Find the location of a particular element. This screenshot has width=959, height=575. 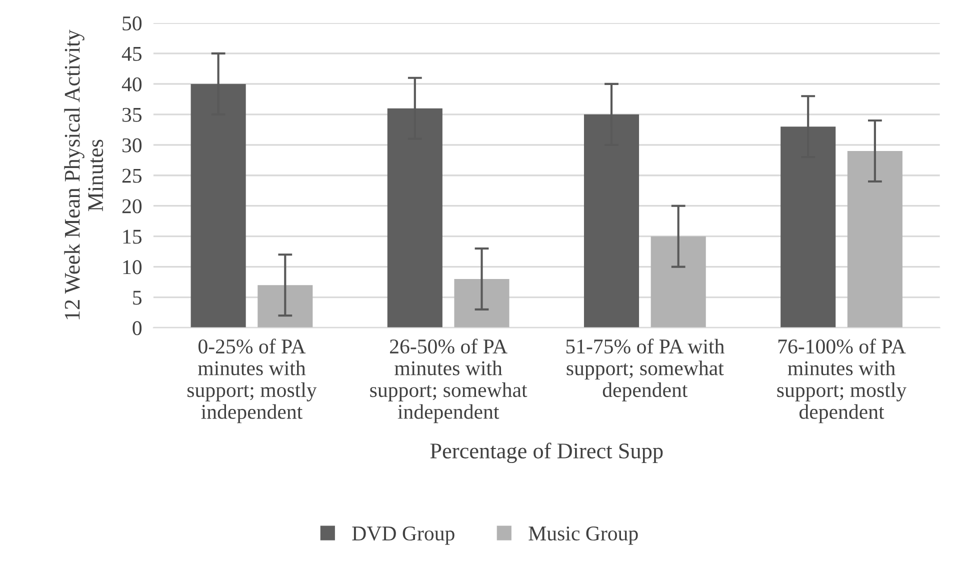

y-tick-label: 10 is located at coordinates (132, 267).